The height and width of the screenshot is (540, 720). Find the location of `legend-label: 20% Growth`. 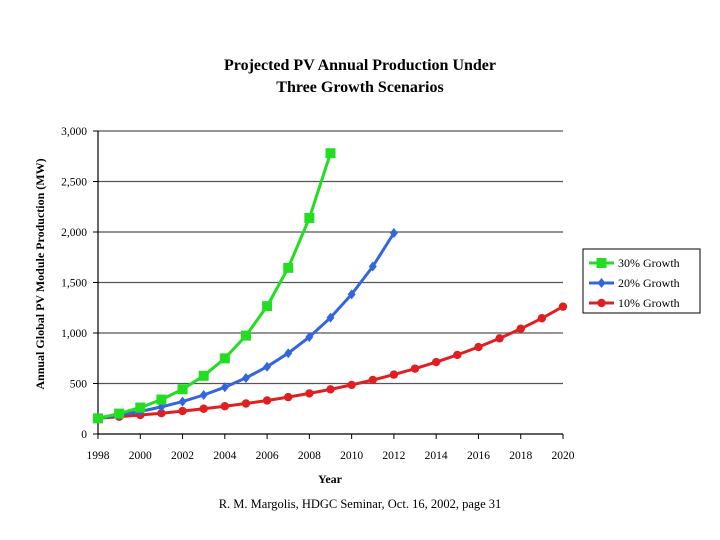

legend-label: 20% Growth is located at coordinates (649, 283).